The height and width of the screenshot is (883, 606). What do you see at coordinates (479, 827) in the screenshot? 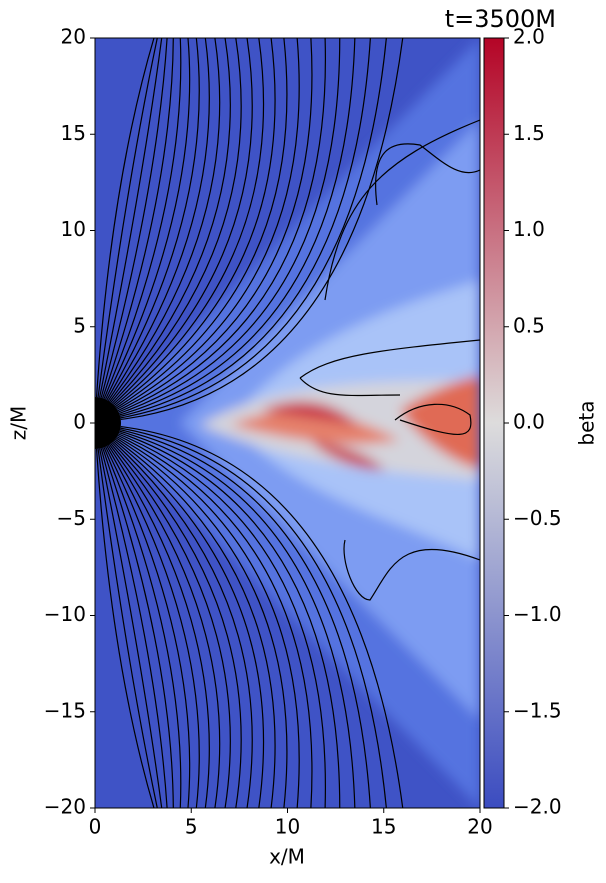
I see `x-tick-label: 20` at bounding box center [479, 827].